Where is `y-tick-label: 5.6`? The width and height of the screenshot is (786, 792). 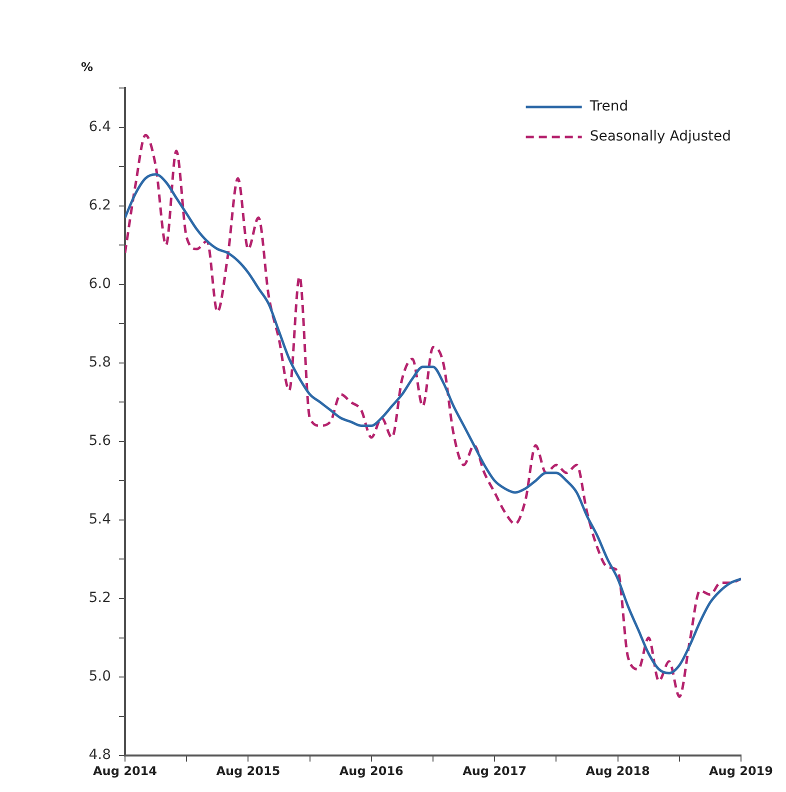 y-tick-label: 5.6 is located at coordinates (100, 441).